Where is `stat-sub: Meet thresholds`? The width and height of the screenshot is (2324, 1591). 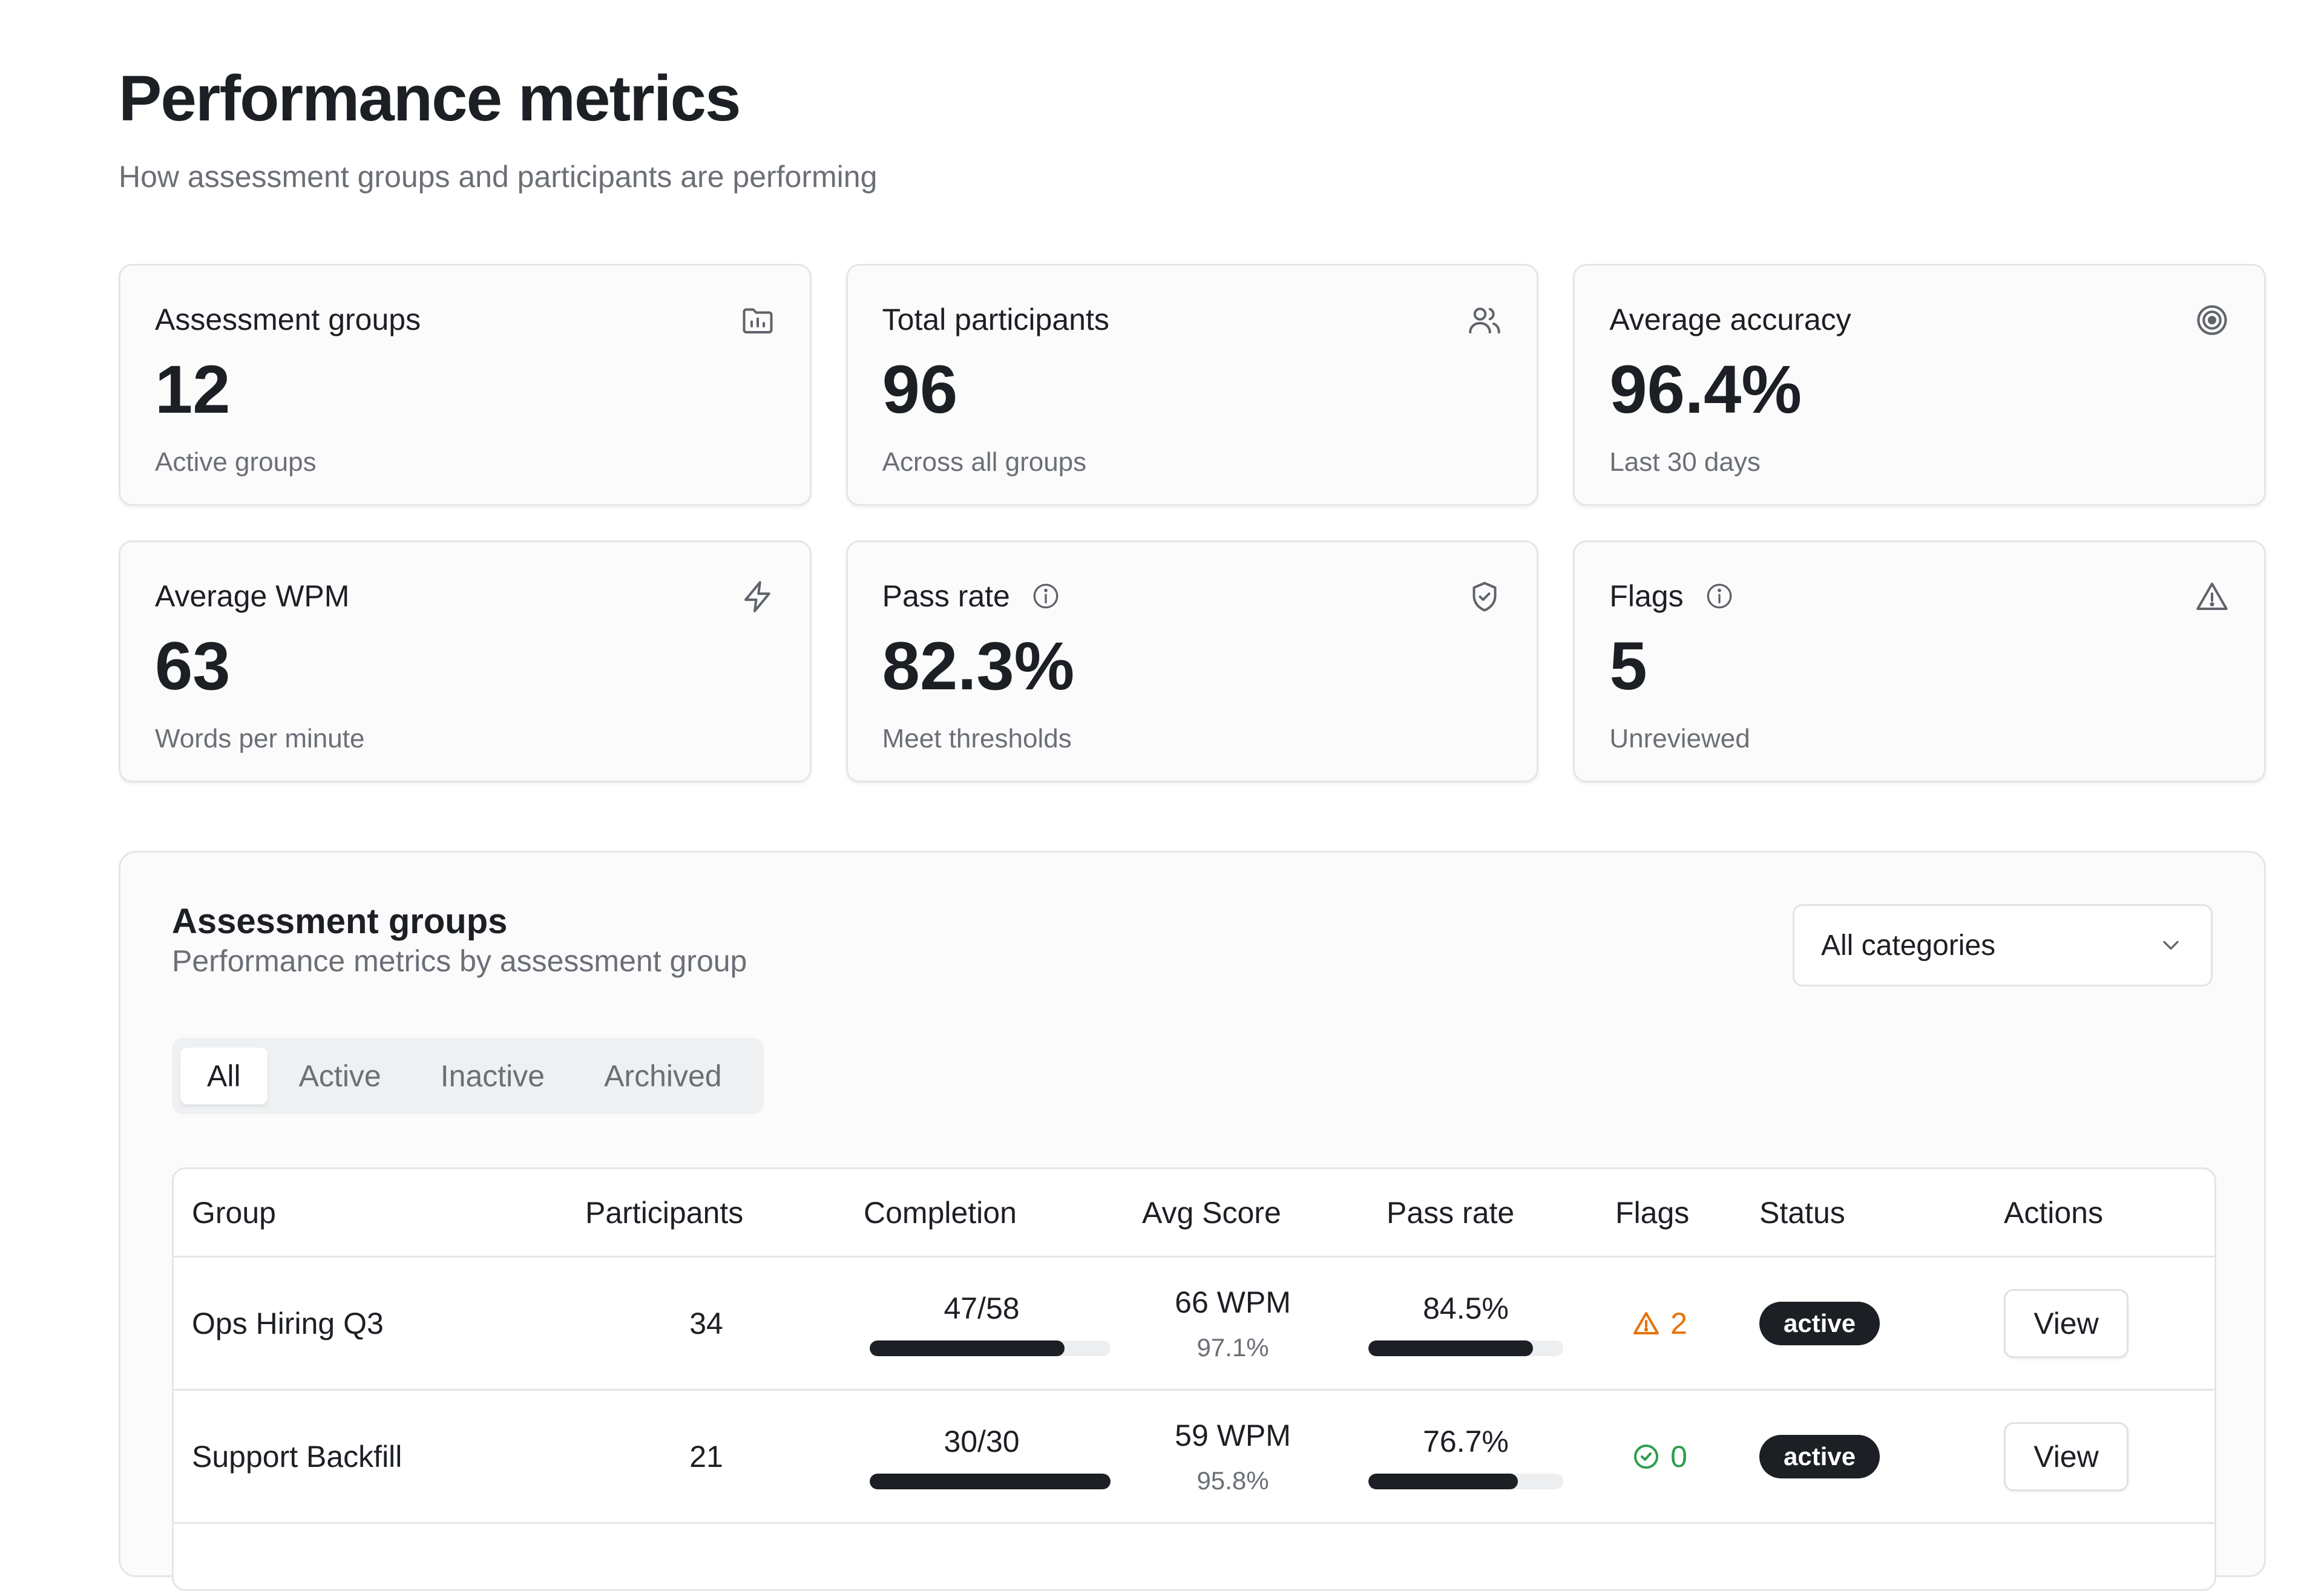 stat-sub: Meet thresholds is located at coordinates (977, 738).